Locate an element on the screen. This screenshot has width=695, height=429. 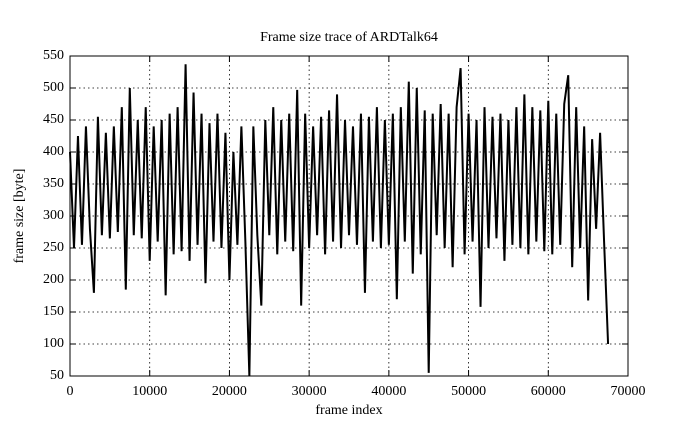
x-tick-label: 10000 is located at coordinates (149, 391).